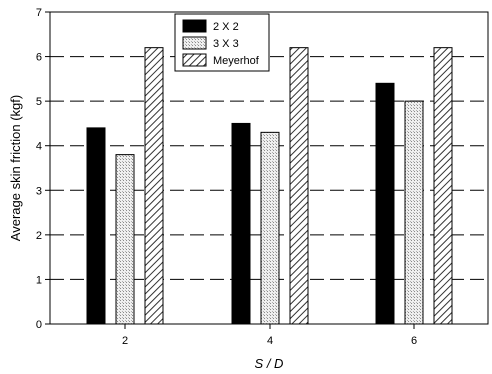  I want to click on y-tick-label: 1, so click(39, 280).